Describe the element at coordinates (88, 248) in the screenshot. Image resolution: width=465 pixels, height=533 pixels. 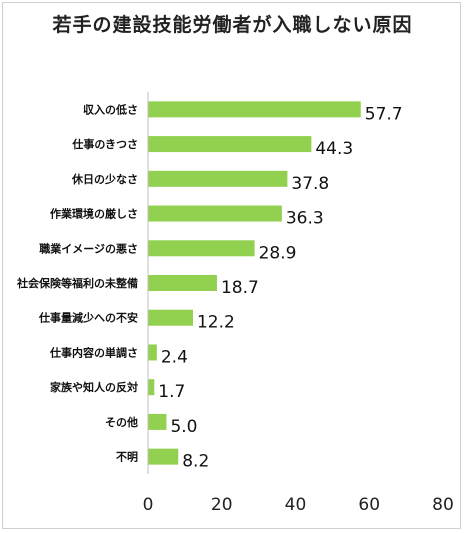
I see `category-label: 職業イメージの悪さ` at that location.